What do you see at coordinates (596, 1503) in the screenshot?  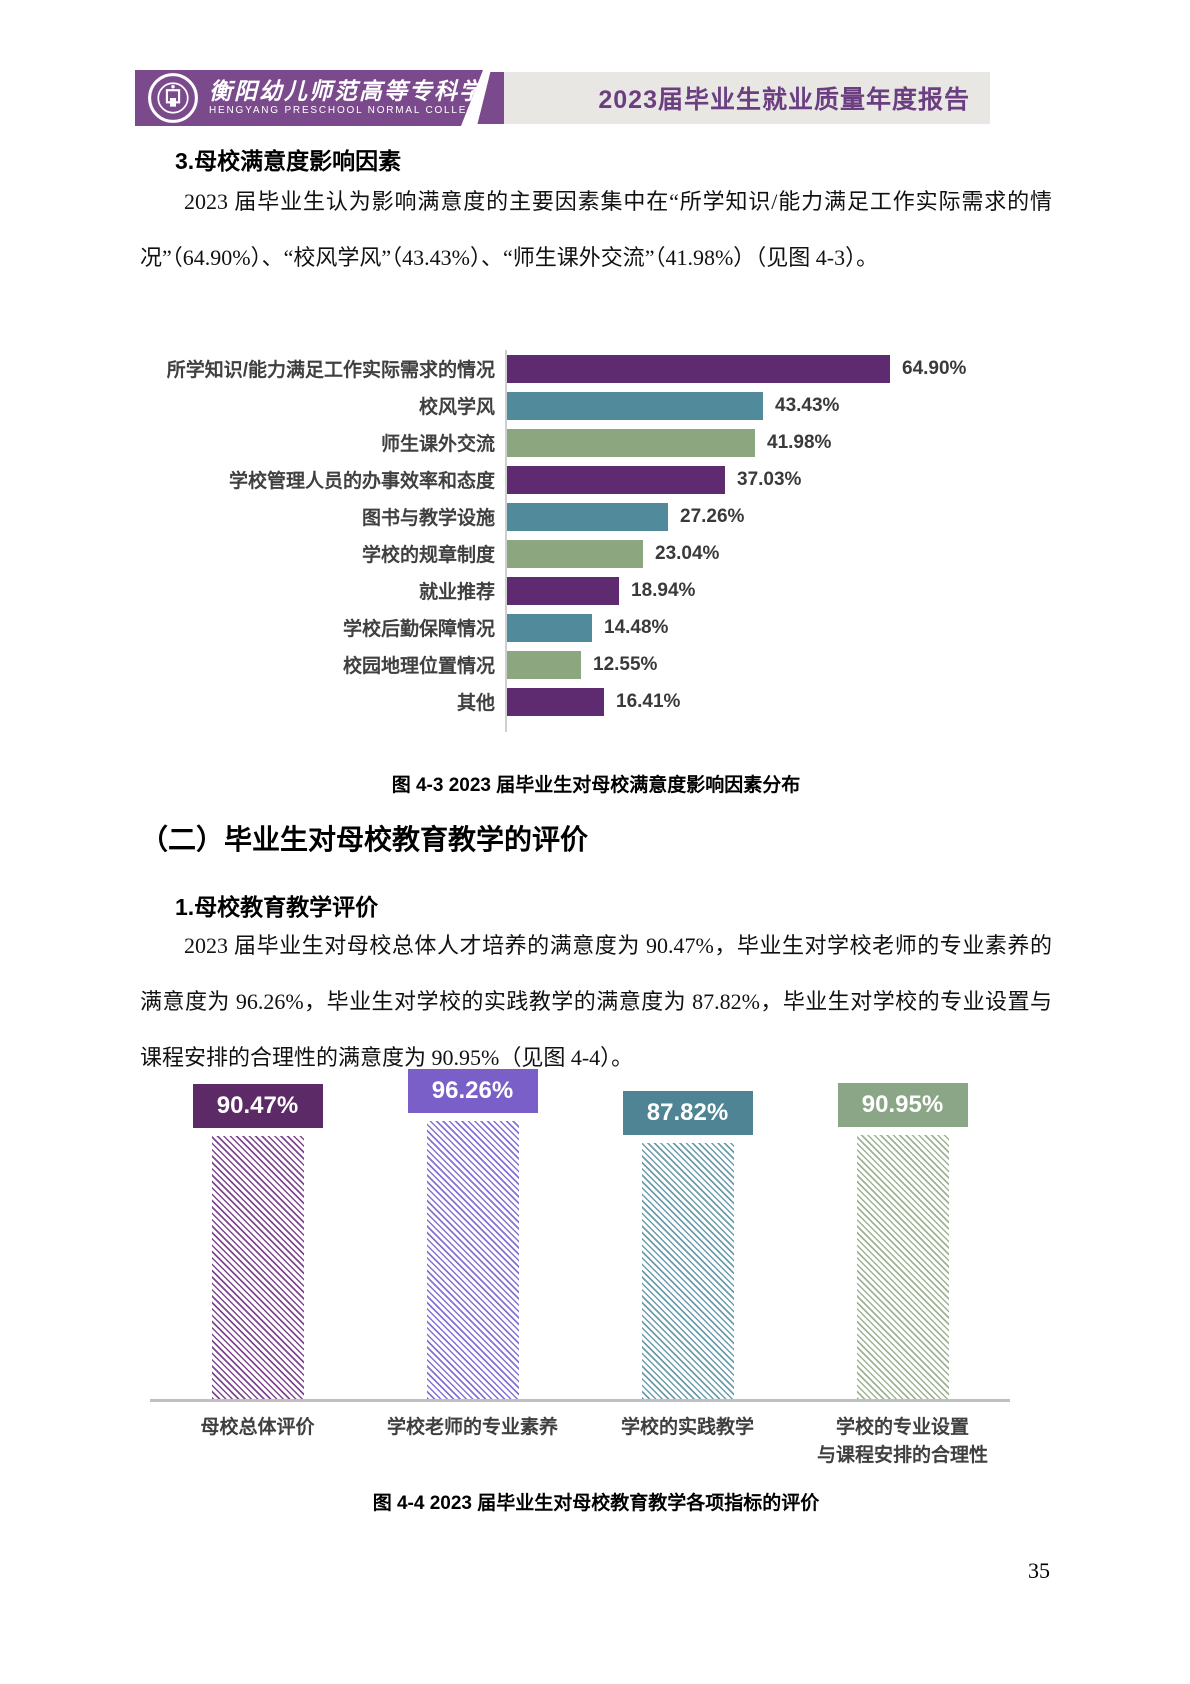 I see `figure-4-4-caption: 图 4-4 2023 届毕业生对母校教育教学各项指标的评价` at bounding box center [596, 1503].